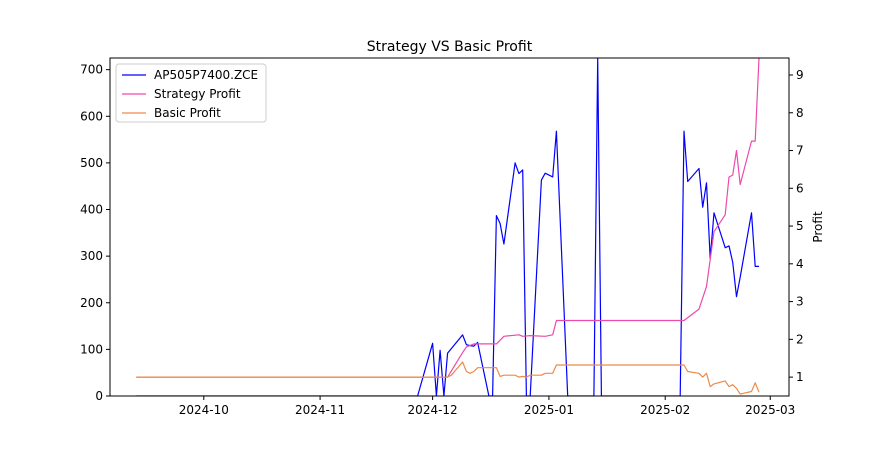 The width and height of the screenshot is (878, 450). I want to click on legend-box, so click(191, 93).